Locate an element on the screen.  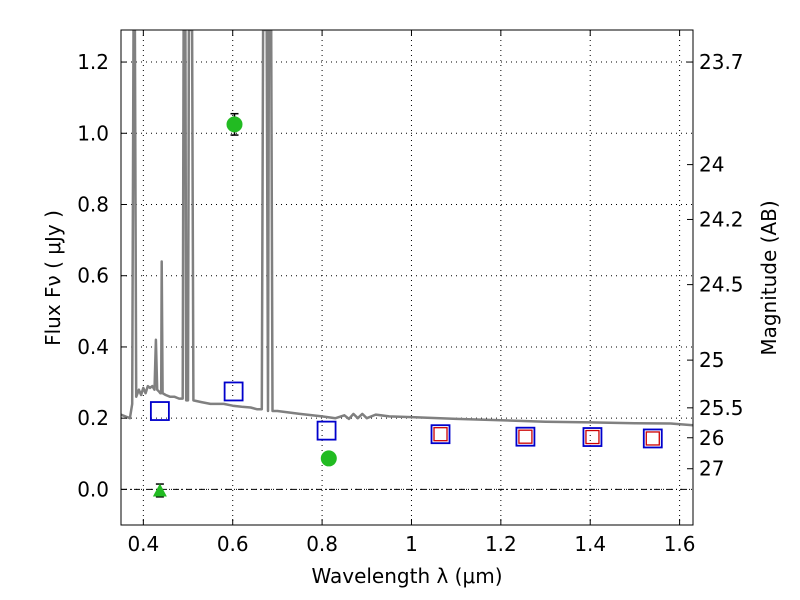
y-tick-label: 0.8 is located at coordinates (93, 204).